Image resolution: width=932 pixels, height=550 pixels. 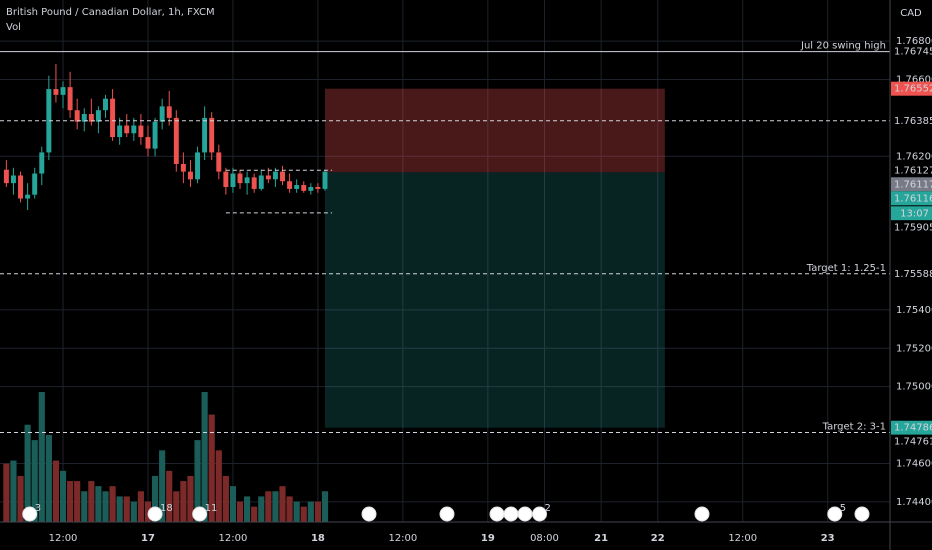 What do you see at coordinates (211, 508) in the screenshot?
I see `event-count: 11` at bounding box center [211, 508].